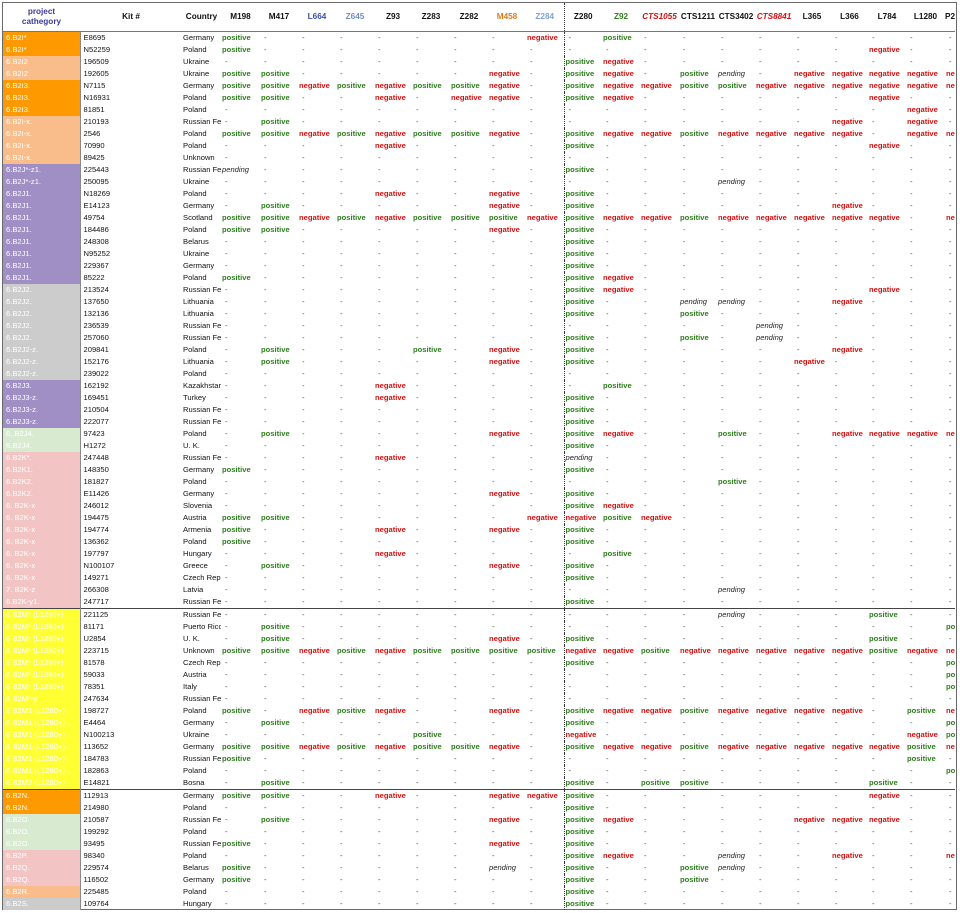  I want to click on result-cell-cts3402: pending, so click(732, 855).